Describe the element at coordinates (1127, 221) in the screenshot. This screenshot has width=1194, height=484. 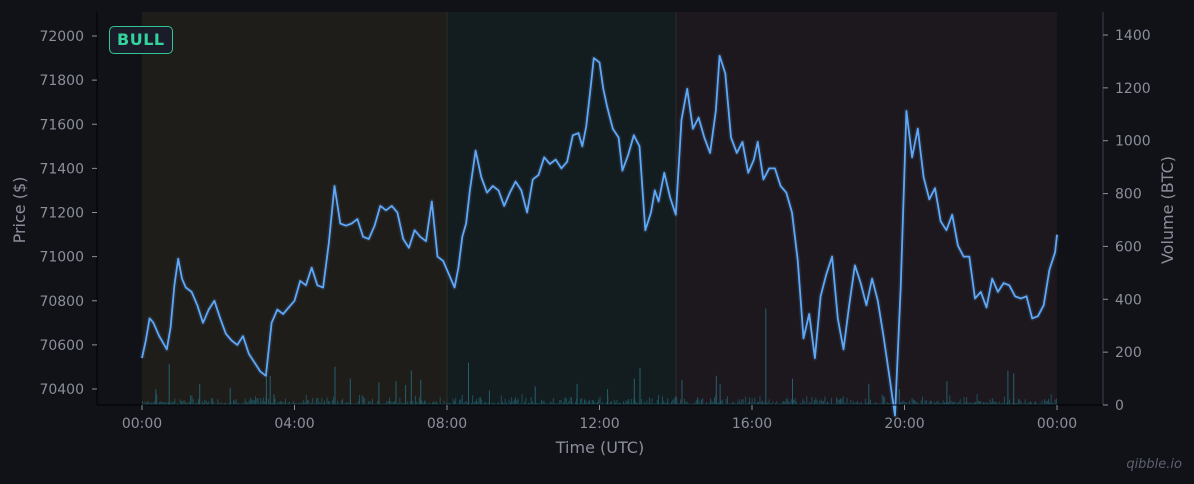
I see `volume-axis-ticks: 0 200 400 600 800 1000 1200 1400` at that location.